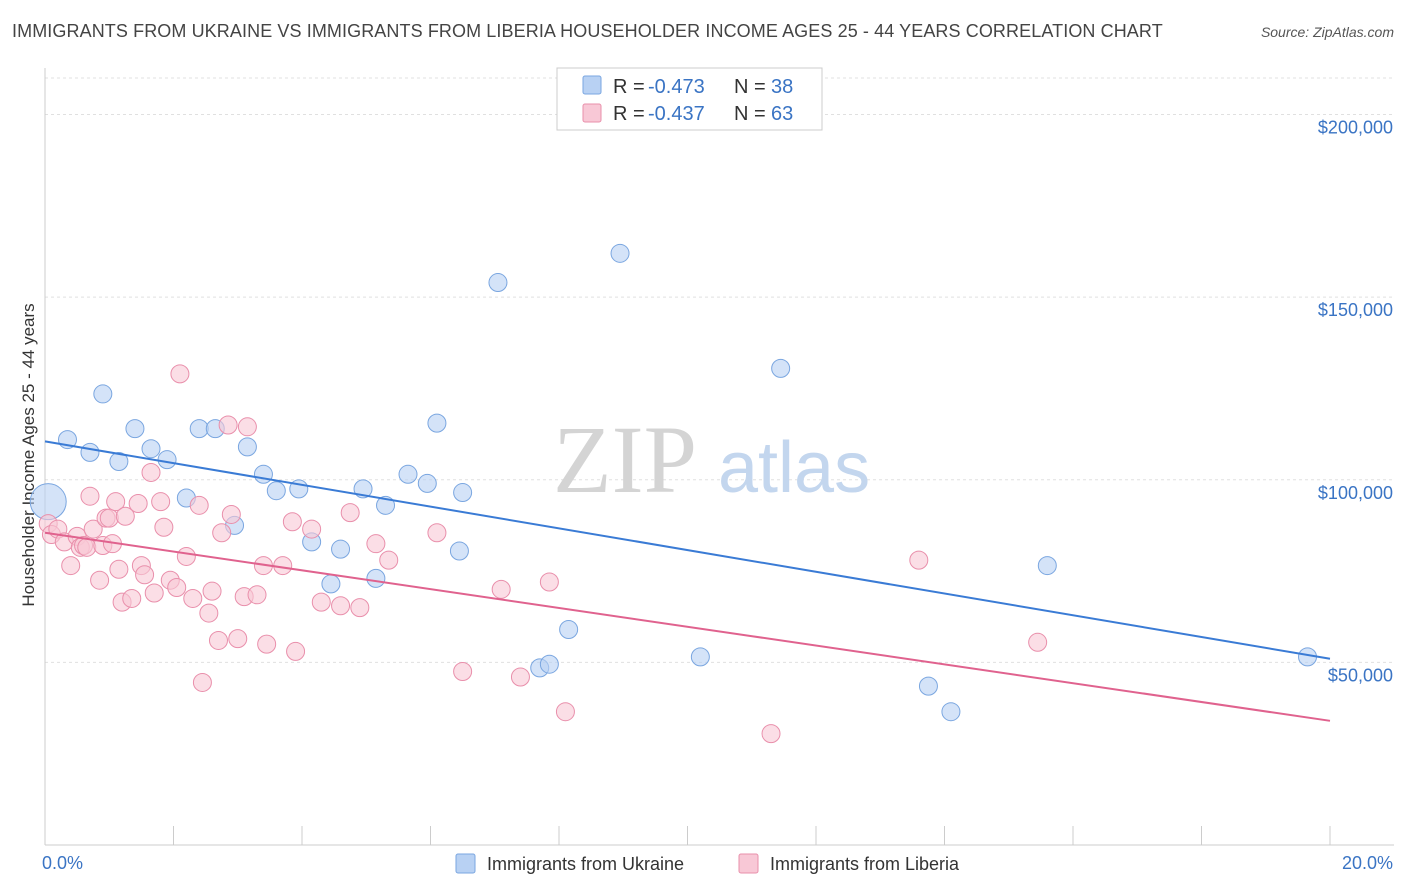 This screenshot has height=892, width=1406. I want to click on bottom-legend-swatch-ukraine, so click(465, 863).